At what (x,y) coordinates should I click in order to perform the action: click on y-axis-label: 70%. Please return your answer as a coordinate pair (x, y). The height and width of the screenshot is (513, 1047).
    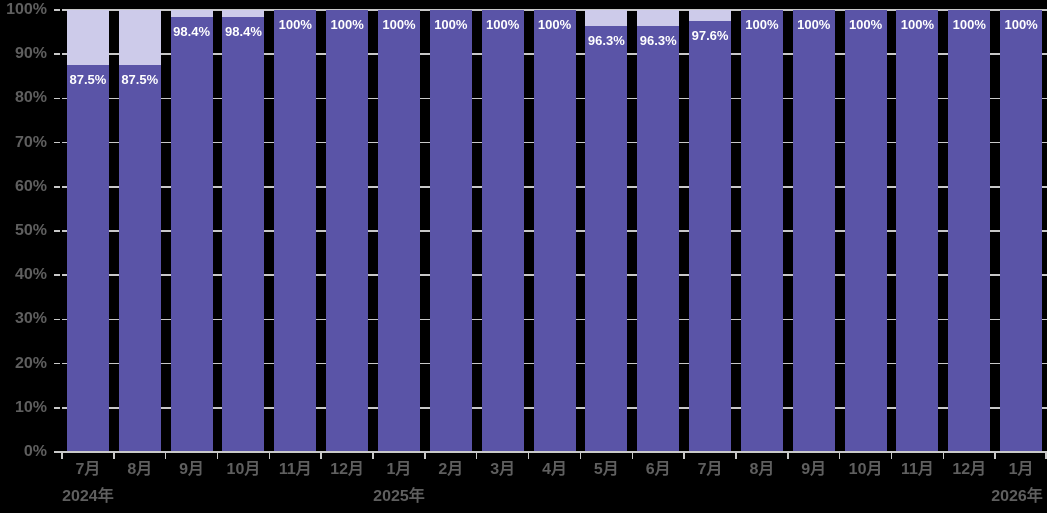
    Looking at the image, I should click on (30, 142).